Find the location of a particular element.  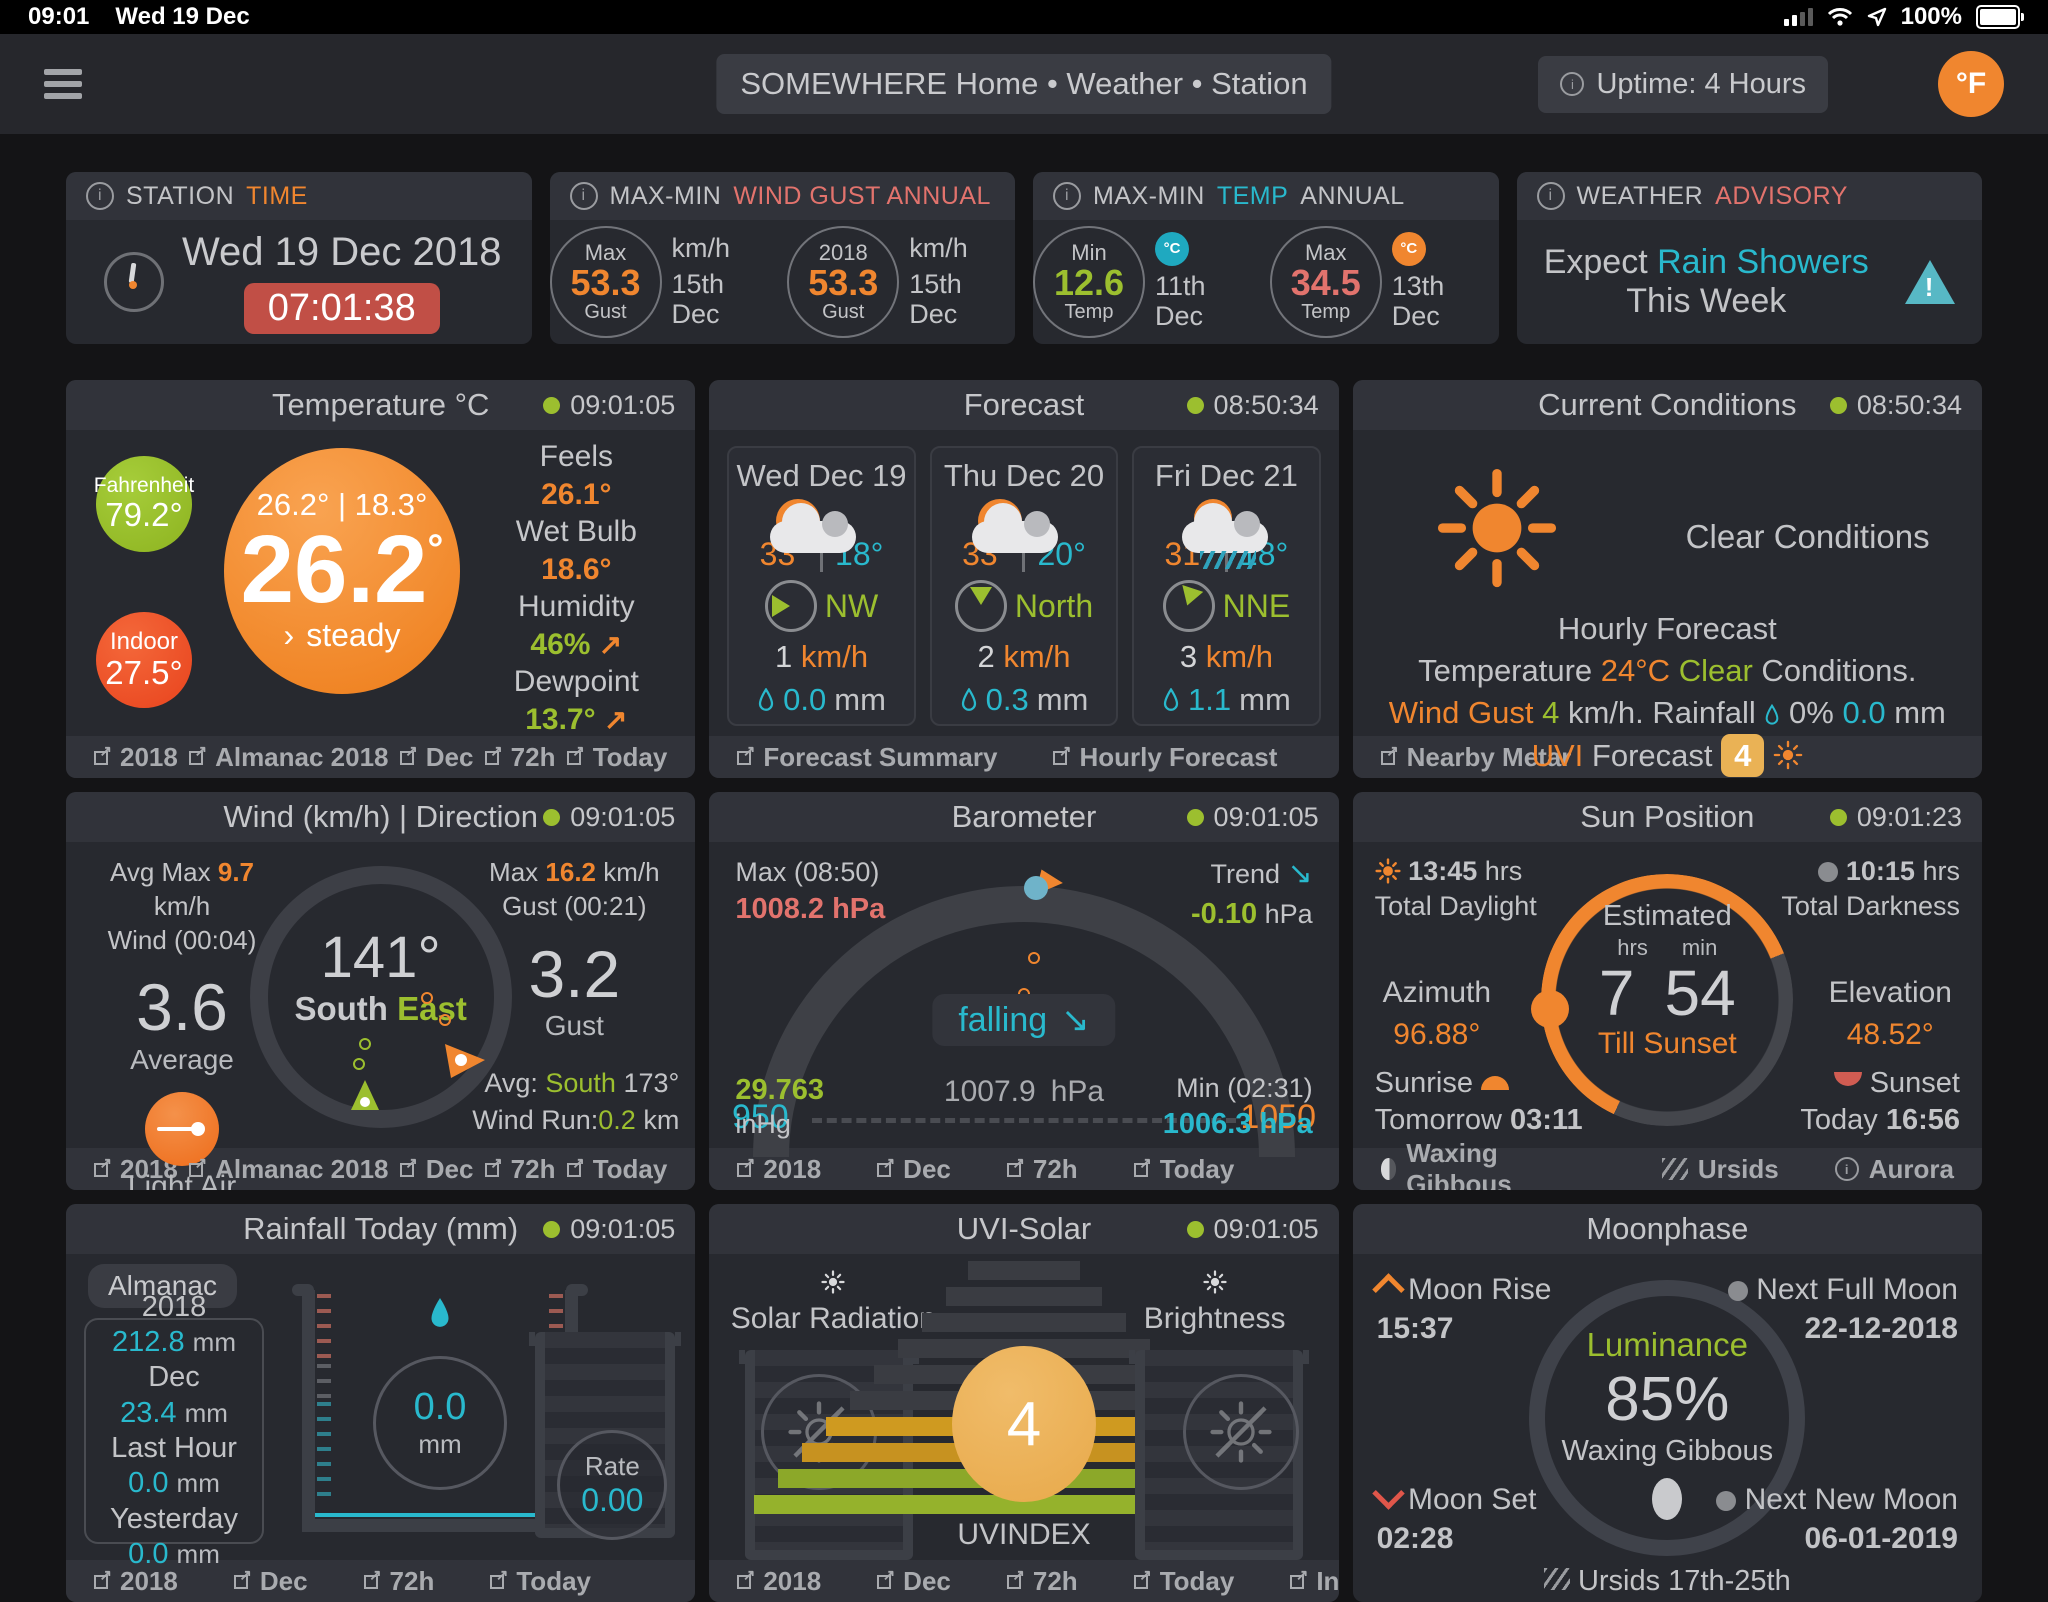

wind-average-label: Average is located at coordinates (182, 1059).